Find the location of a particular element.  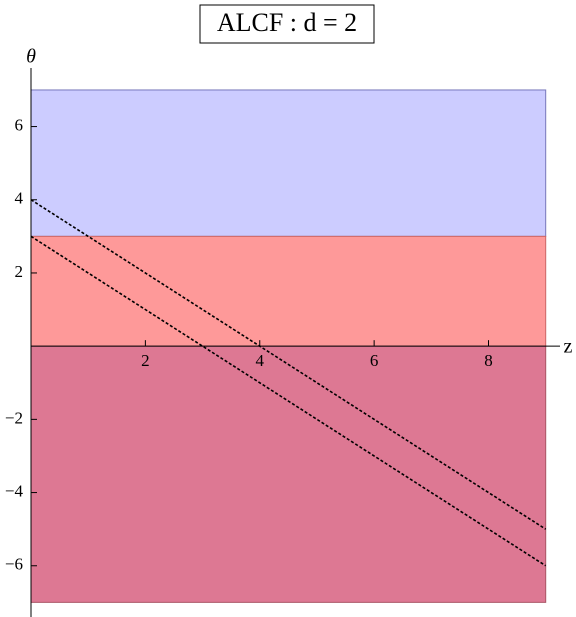

y-tick-label: 4 is located at coordinates (19, 198).